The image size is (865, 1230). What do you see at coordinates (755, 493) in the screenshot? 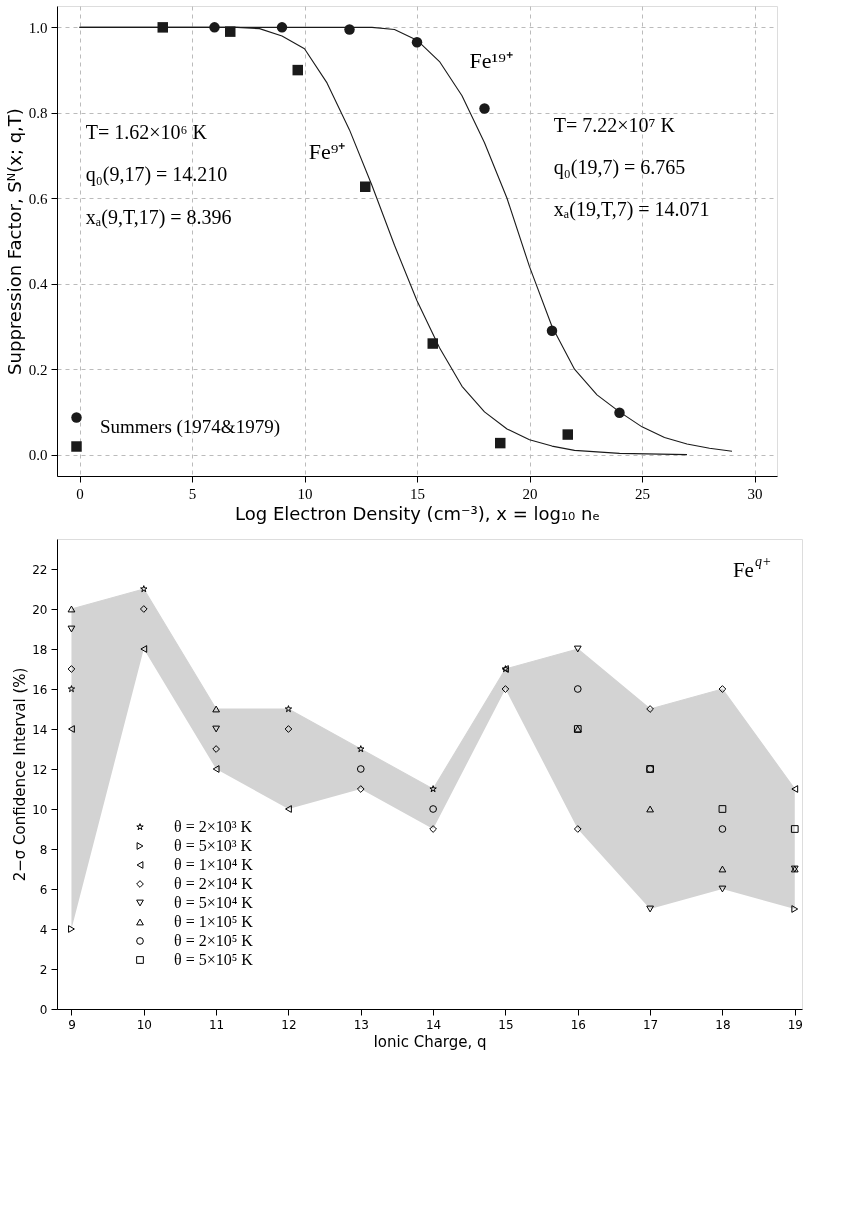
I see `x-tick-label: 30` at bounding box center [755, 493].